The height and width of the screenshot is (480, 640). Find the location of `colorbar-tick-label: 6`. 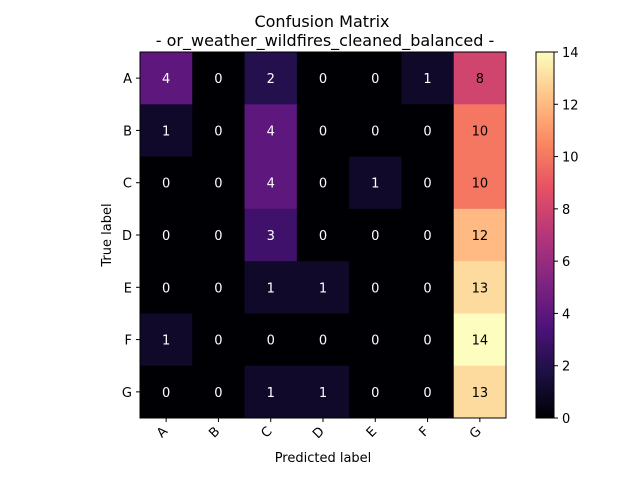

colorbar-tick-label: 6 is located at coordinates (566, 262).